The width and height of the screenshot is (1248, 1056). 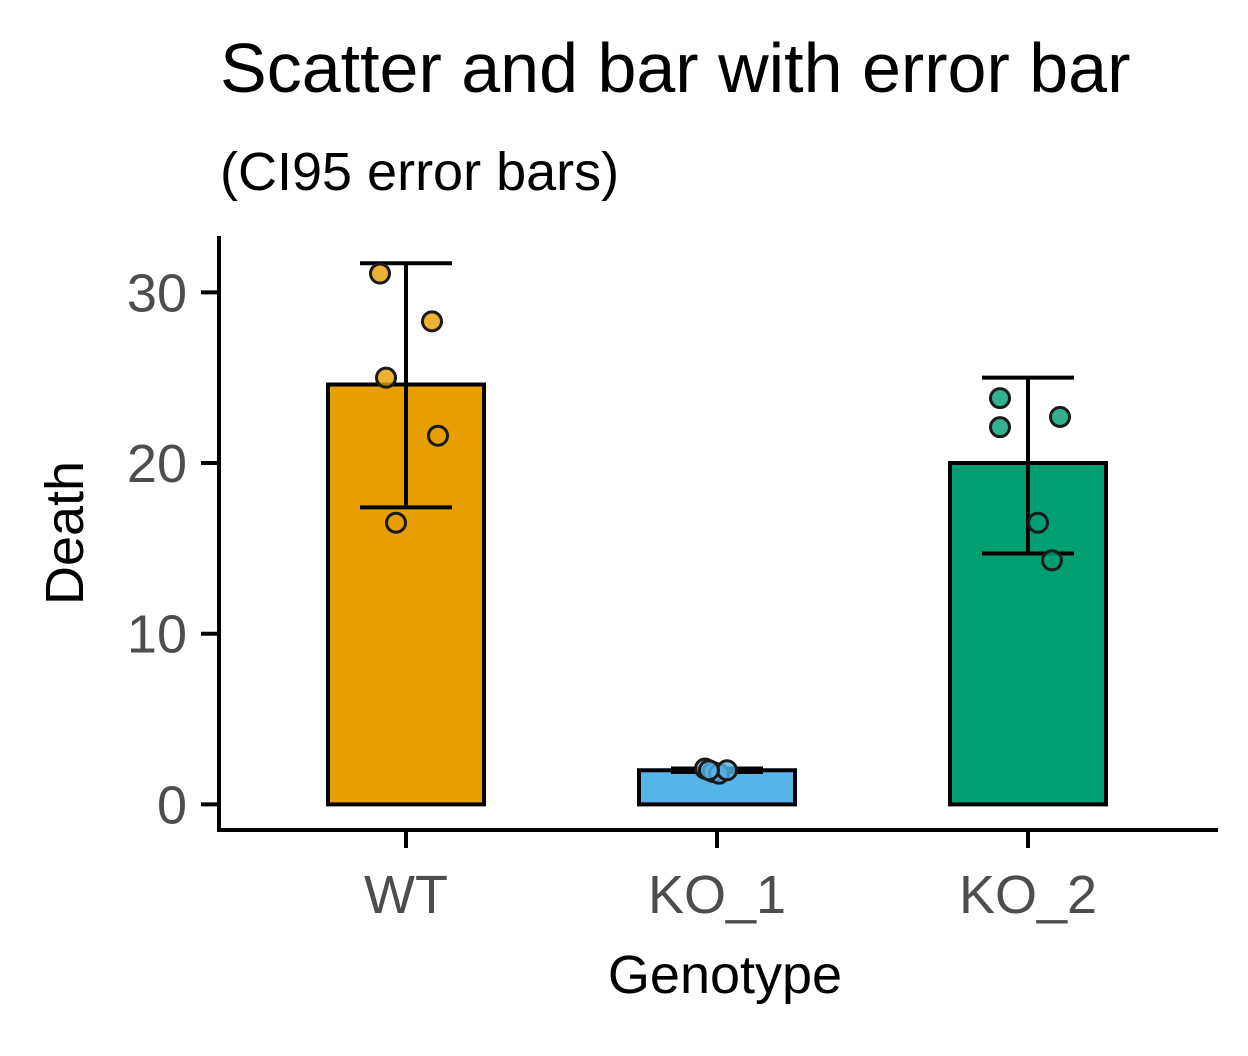 What do you see at coordinates (717, 895) in the screenshot?
I see `x-tick-label: KO_1` at bounding box center [717, 895].